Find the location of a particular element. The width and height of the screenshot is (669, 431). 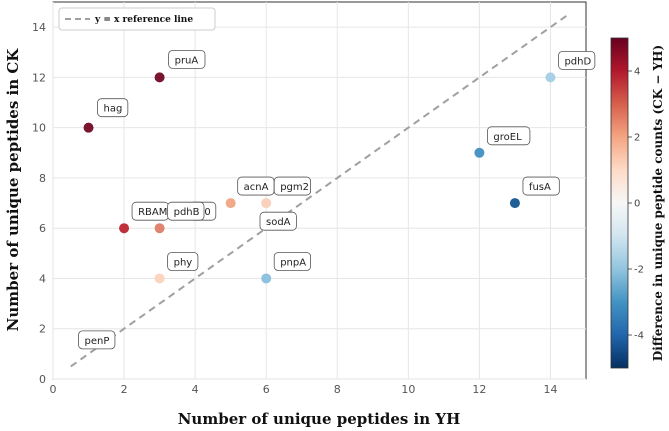

point-pdhD is located at coordinates (550, 77).